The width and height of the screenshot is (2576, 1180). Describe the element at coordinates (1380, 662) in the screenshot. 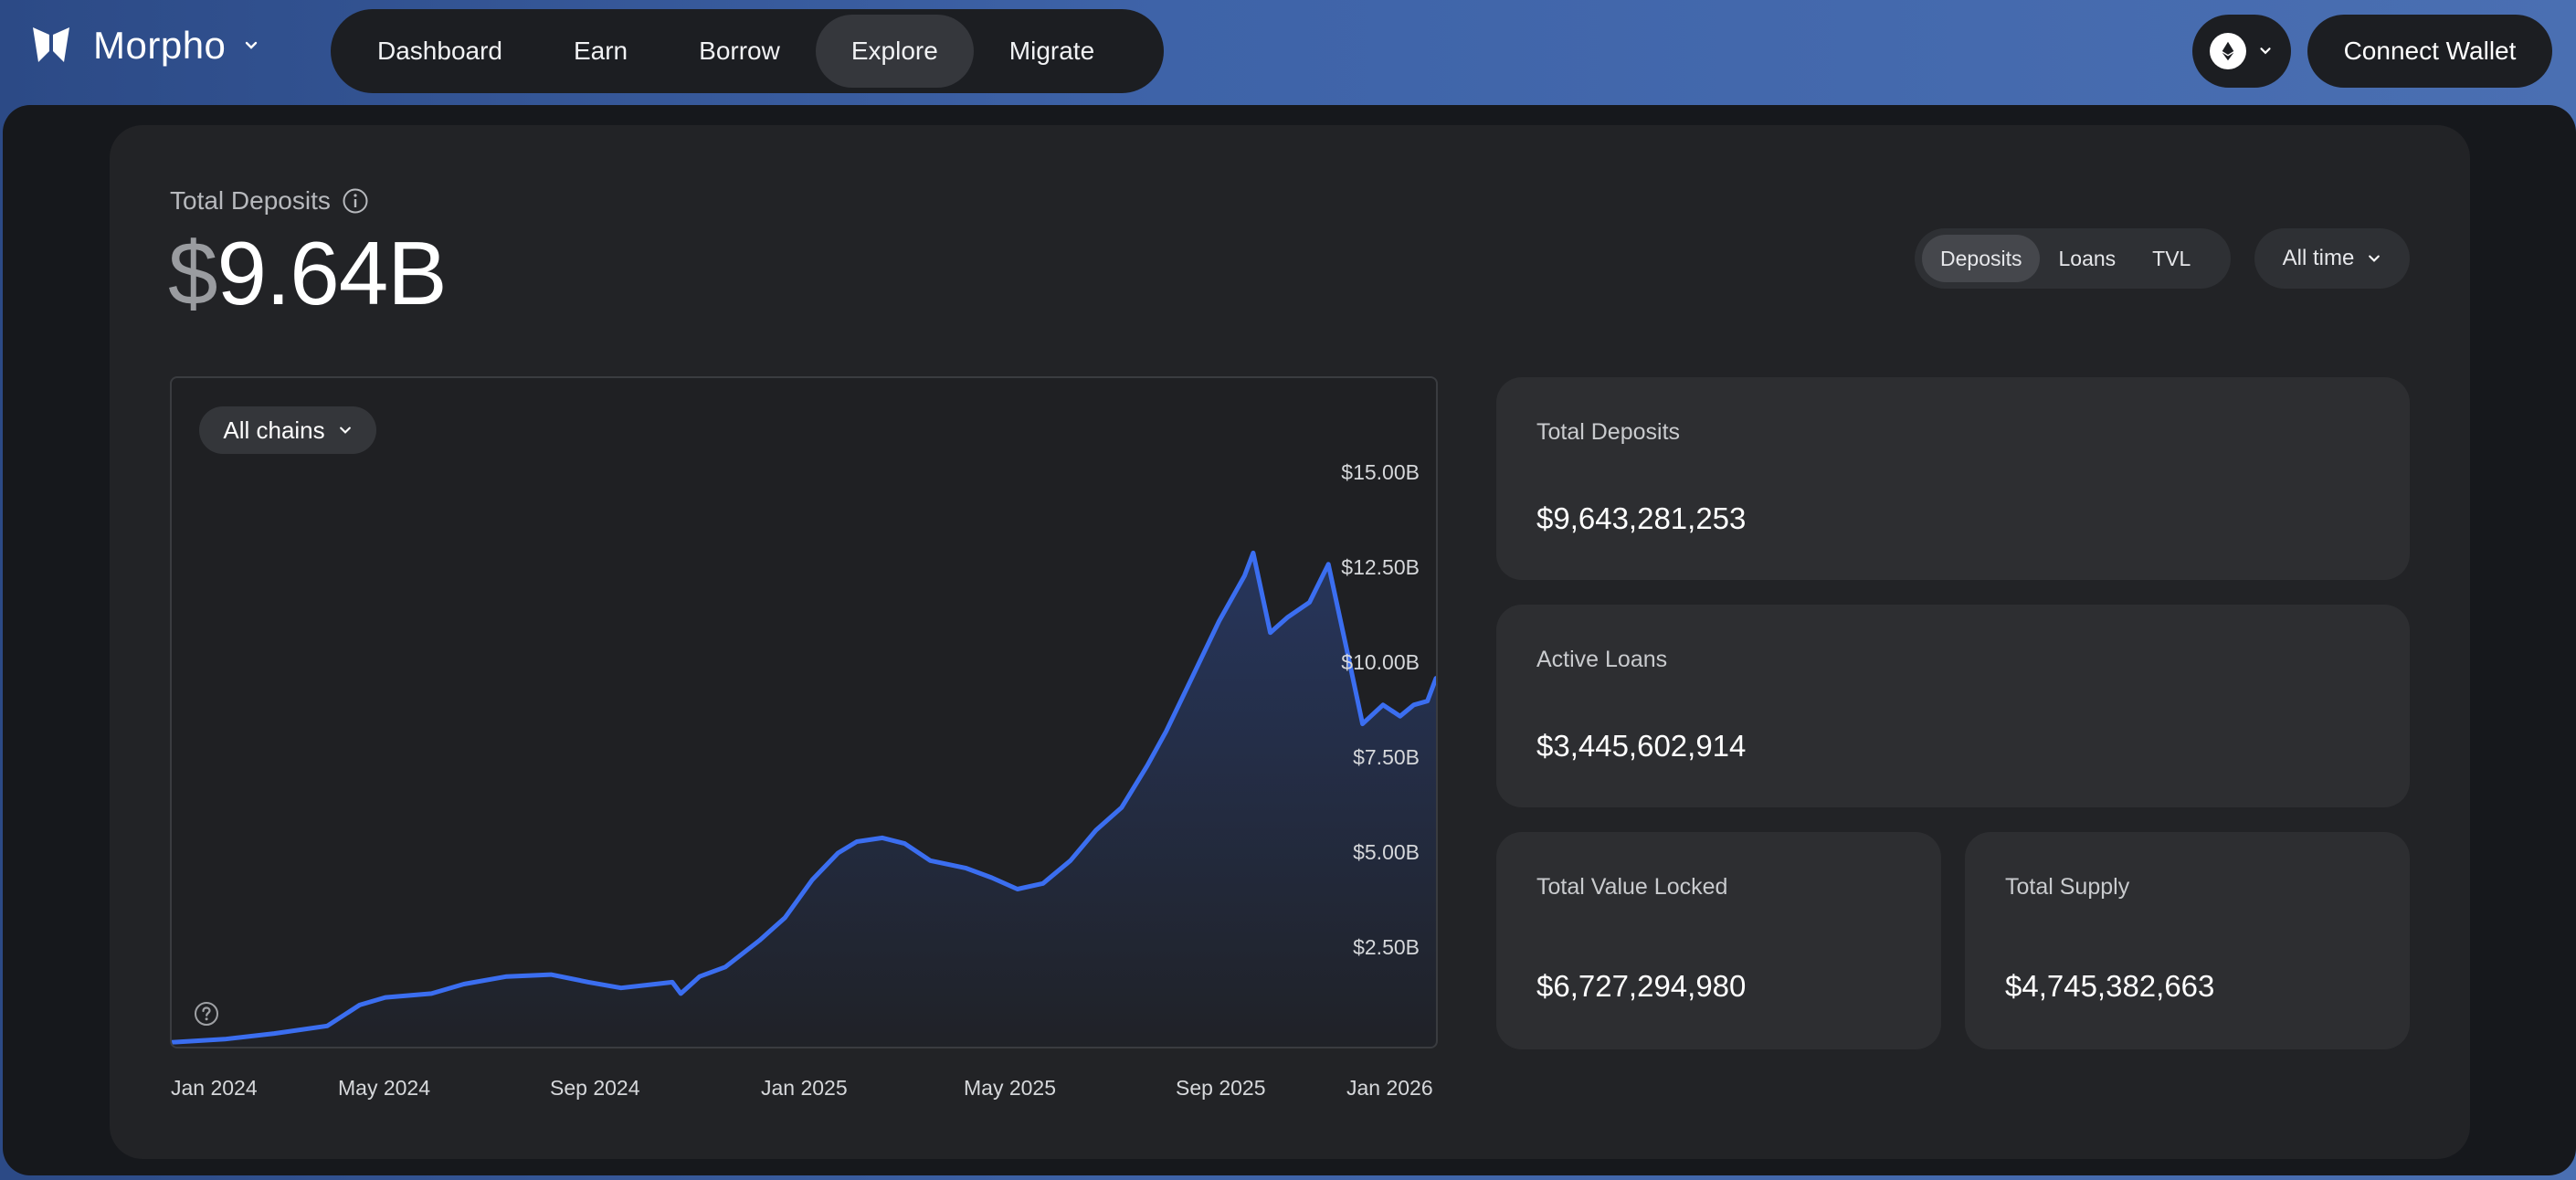

I see `y-tick-label: $10.00B` at that location.